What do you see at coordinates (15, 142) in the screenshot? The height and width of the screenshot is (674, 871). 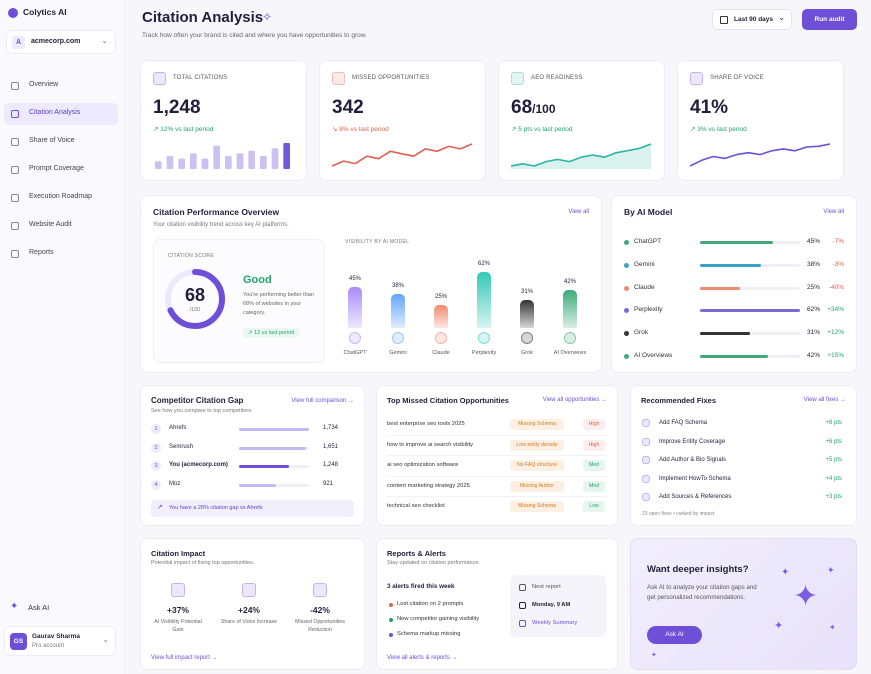 I see `nav-icon` at bounding box center [15, 142].